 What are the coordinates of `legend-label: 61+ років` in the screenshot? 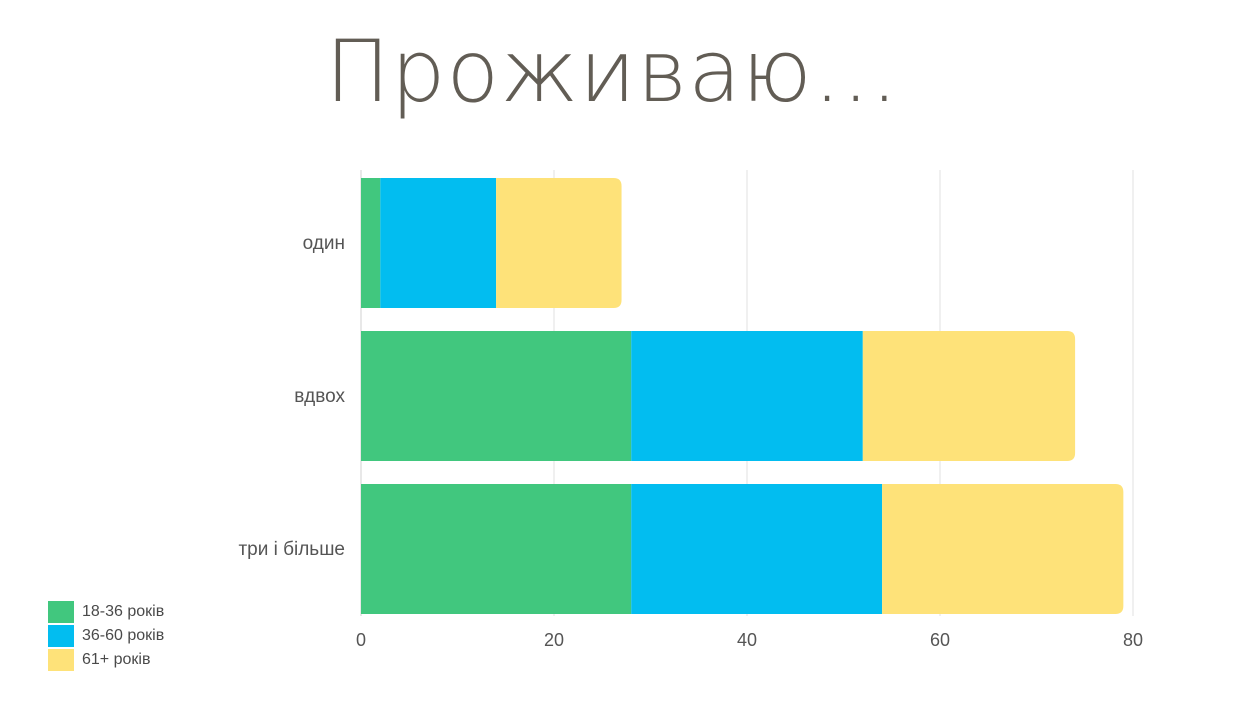 It's located at (116, 659).